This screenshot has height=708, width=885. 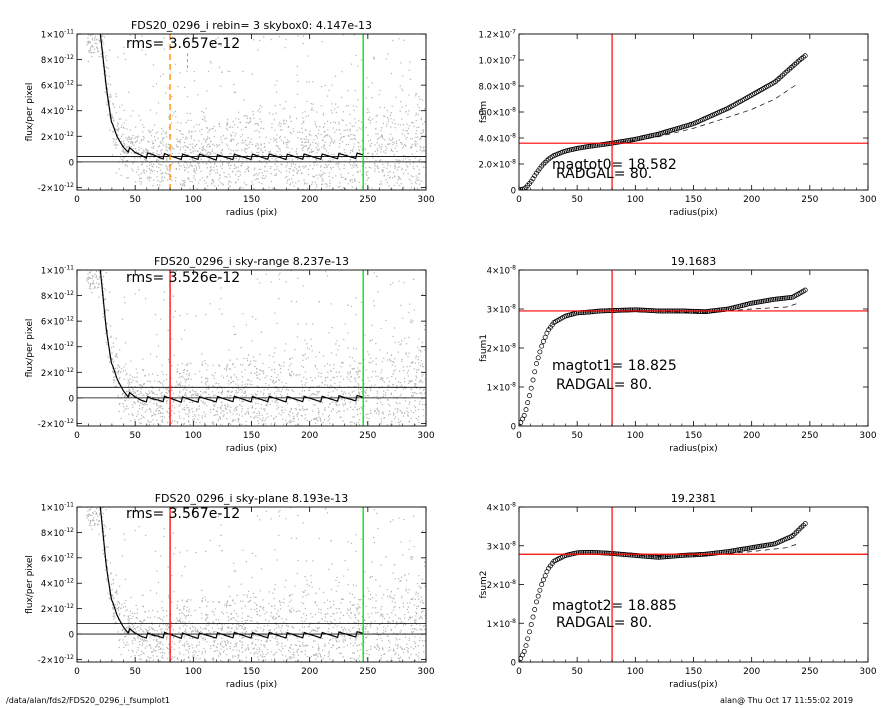 I want to click on y-tick-label: -2×10⁻¹², so click(x=56, y=424).